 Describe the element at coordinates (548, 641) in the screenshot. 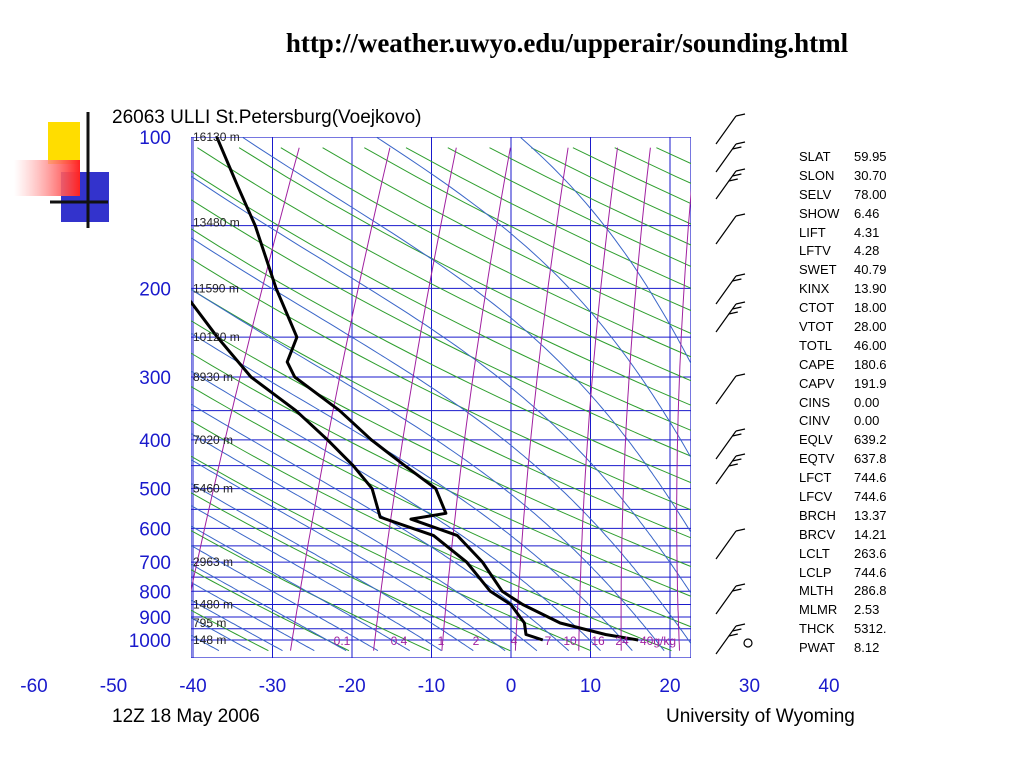

I see `mixing-ratio-label: 7` at that location.